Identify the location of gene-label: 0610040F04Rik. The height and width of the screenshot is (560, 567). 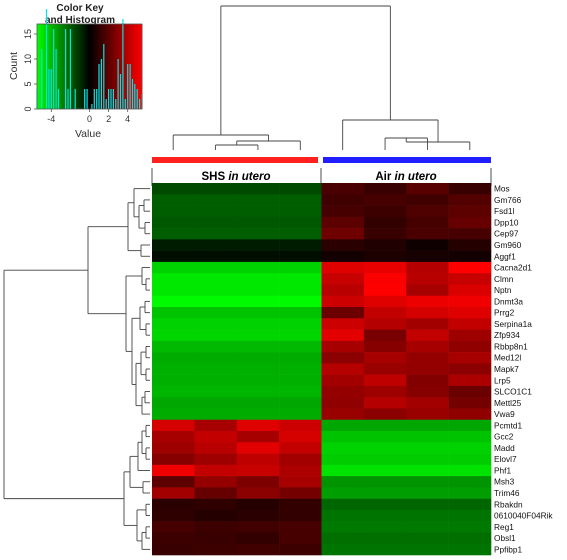
(523, 516).